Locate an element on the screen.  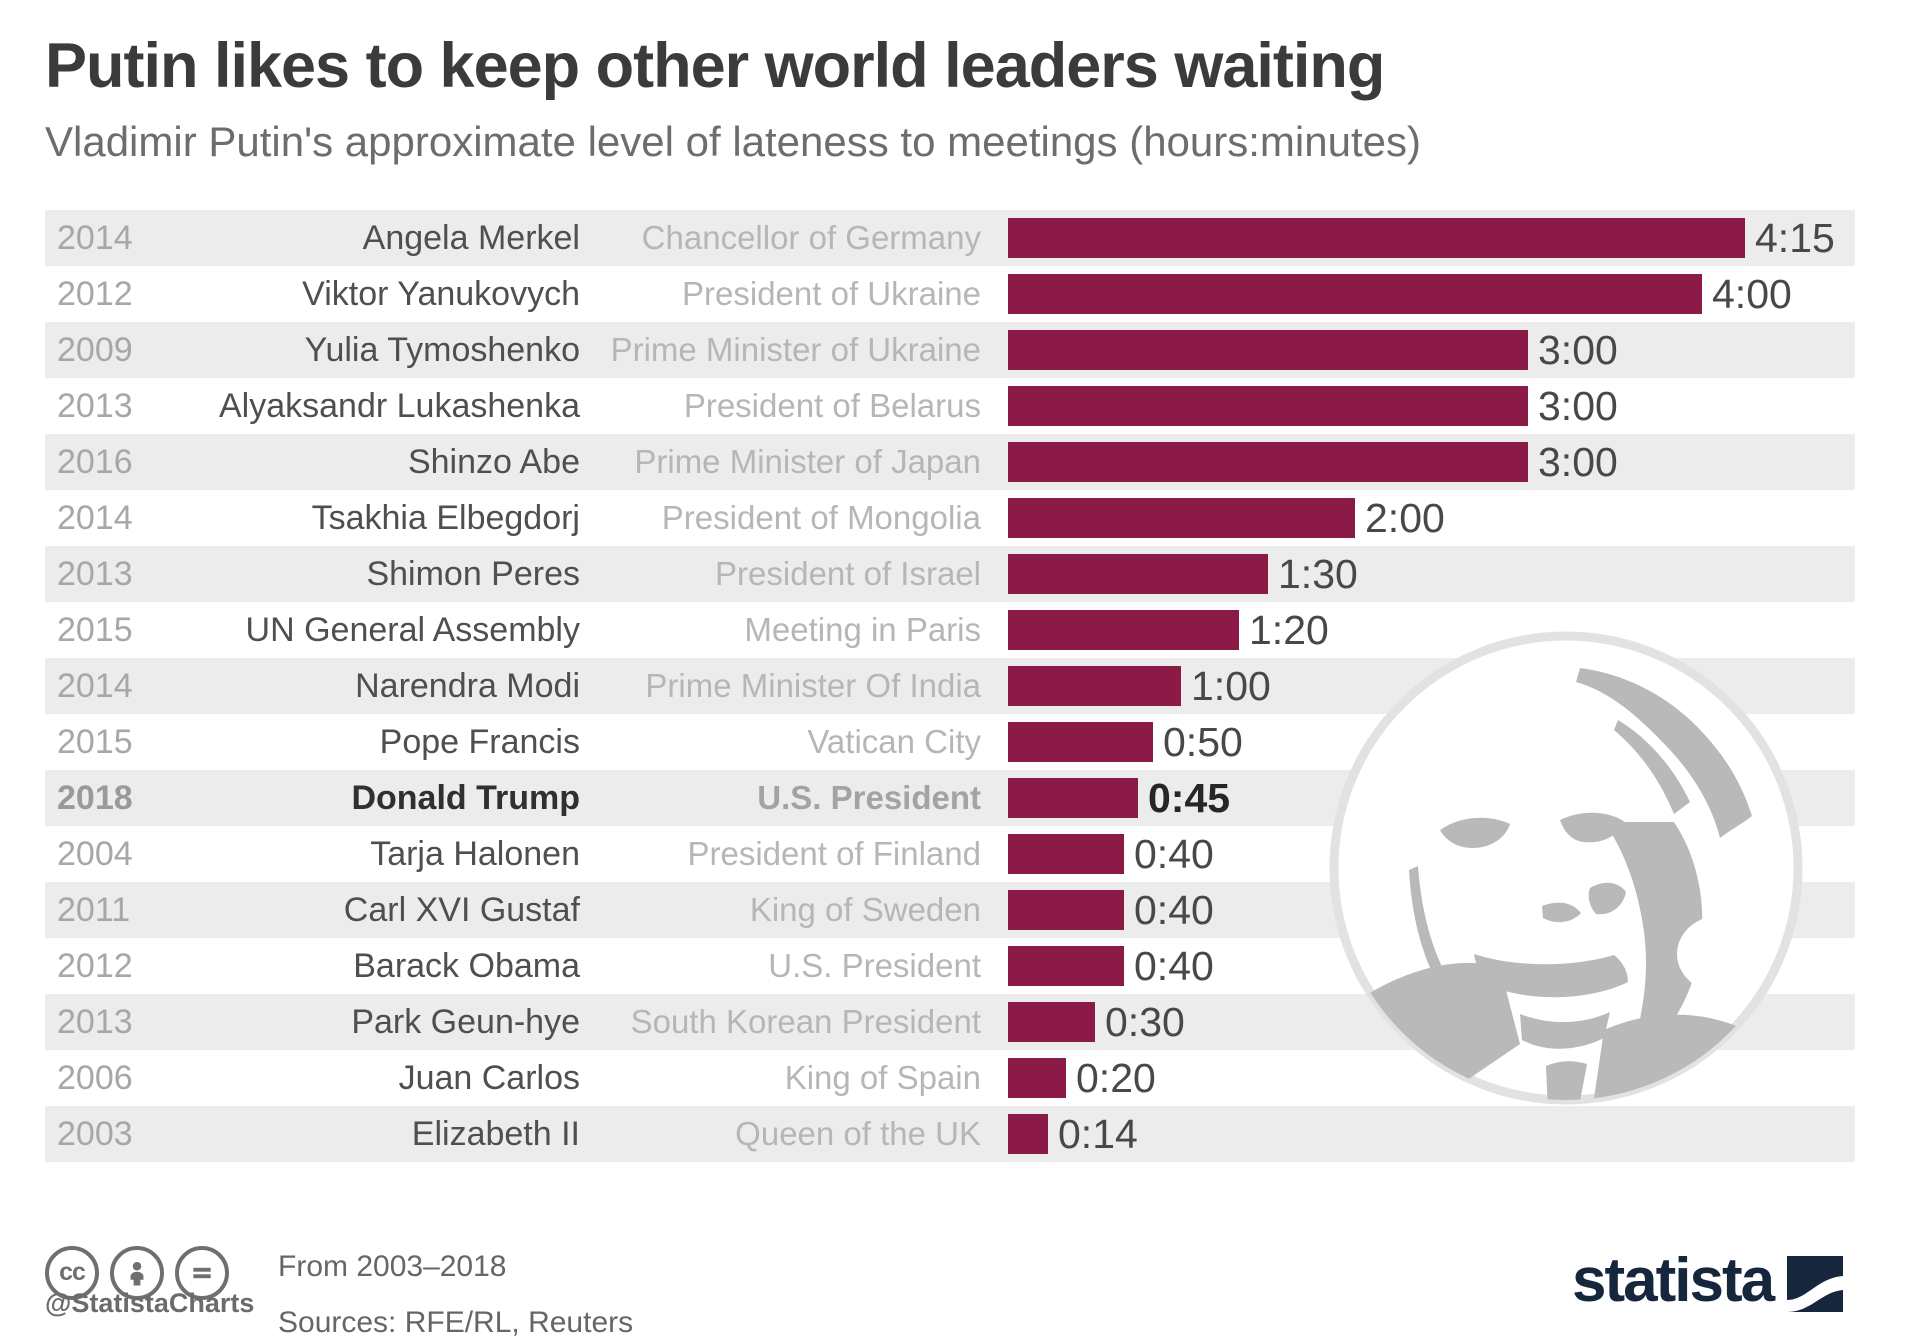
row-leader-title: Prime Minister Of India is located at coordinates (813, 685).